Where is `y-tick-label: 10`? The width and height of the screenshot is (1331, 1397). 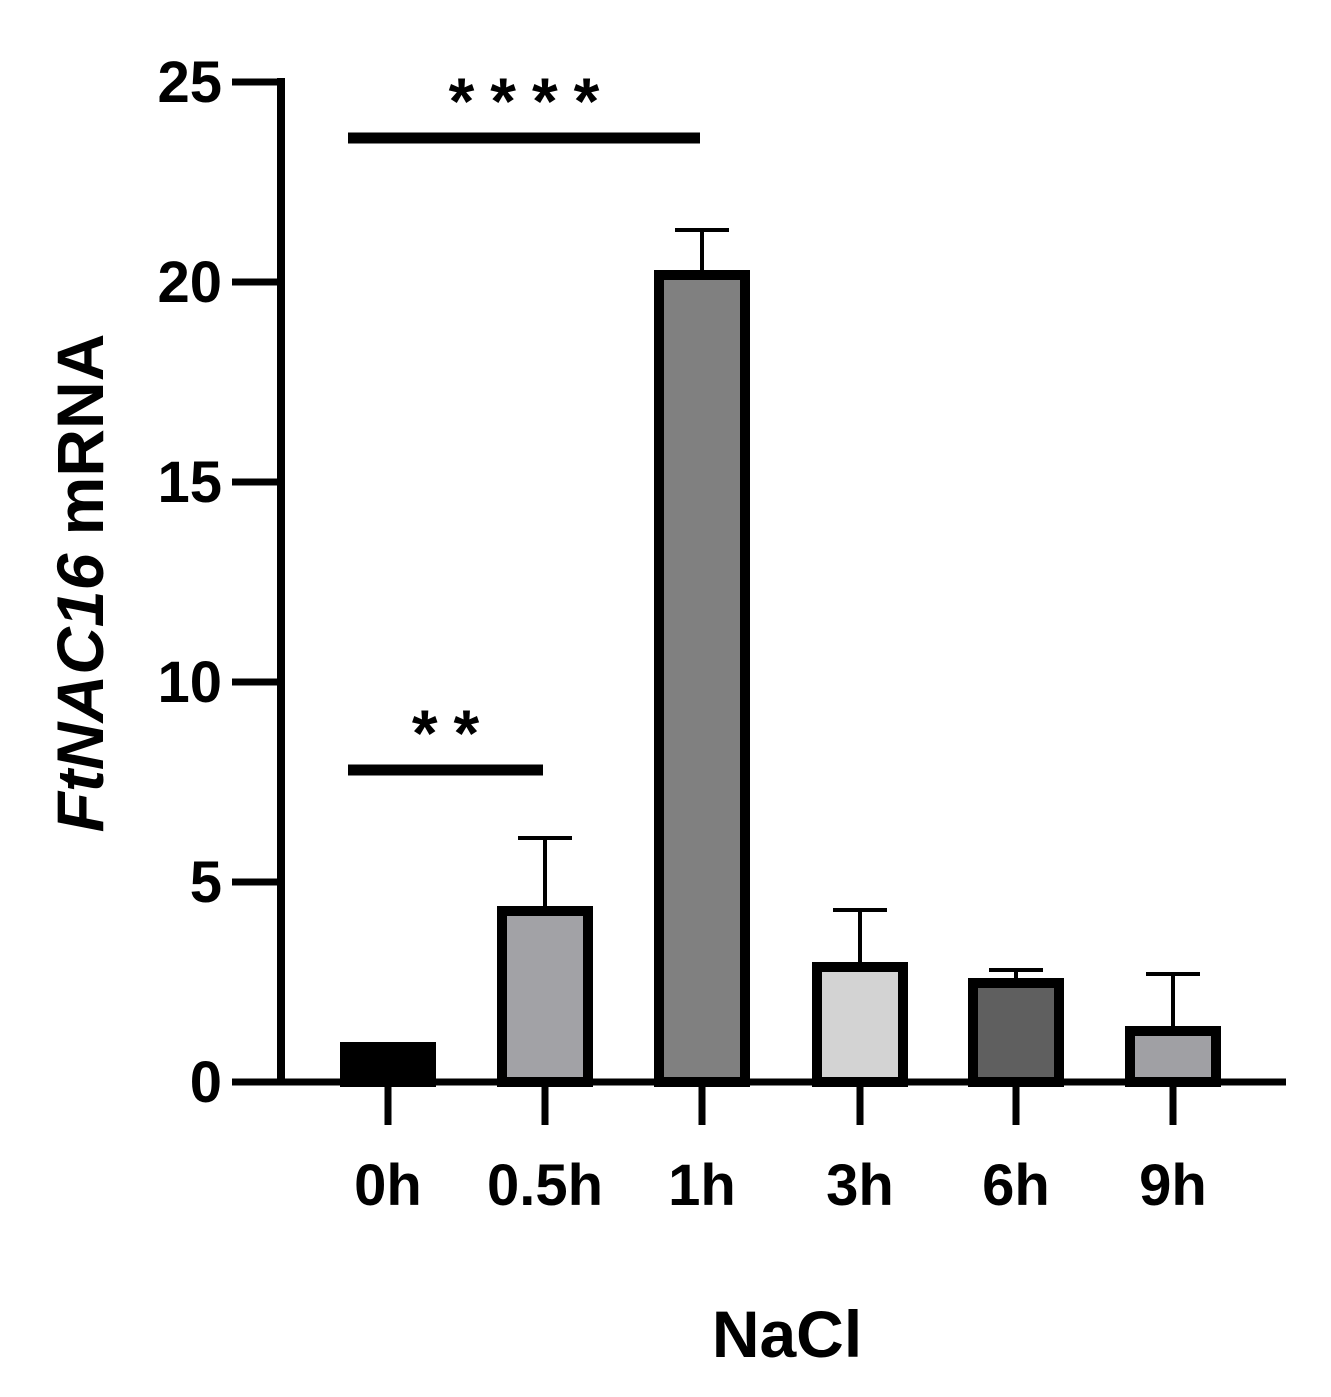
y-tick-label: 10 is located at coordinates (189, 682).